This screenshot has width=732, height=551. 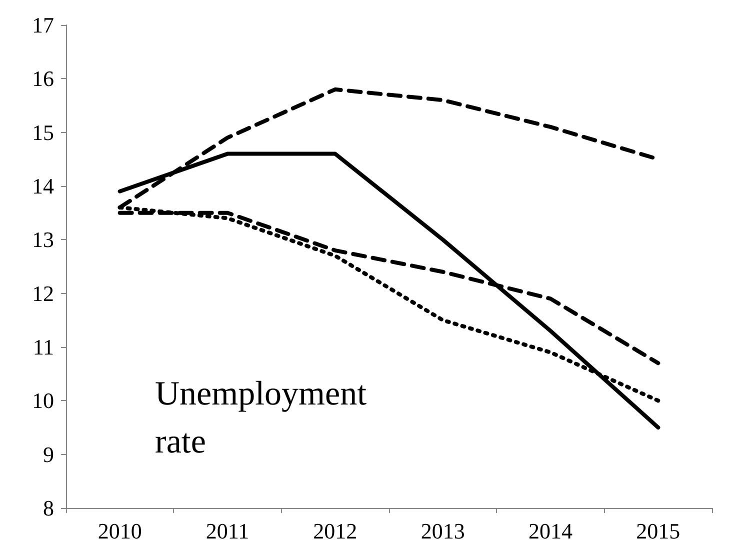 I want to click on x-tick-label: 2010, so click(x=120, y=531).